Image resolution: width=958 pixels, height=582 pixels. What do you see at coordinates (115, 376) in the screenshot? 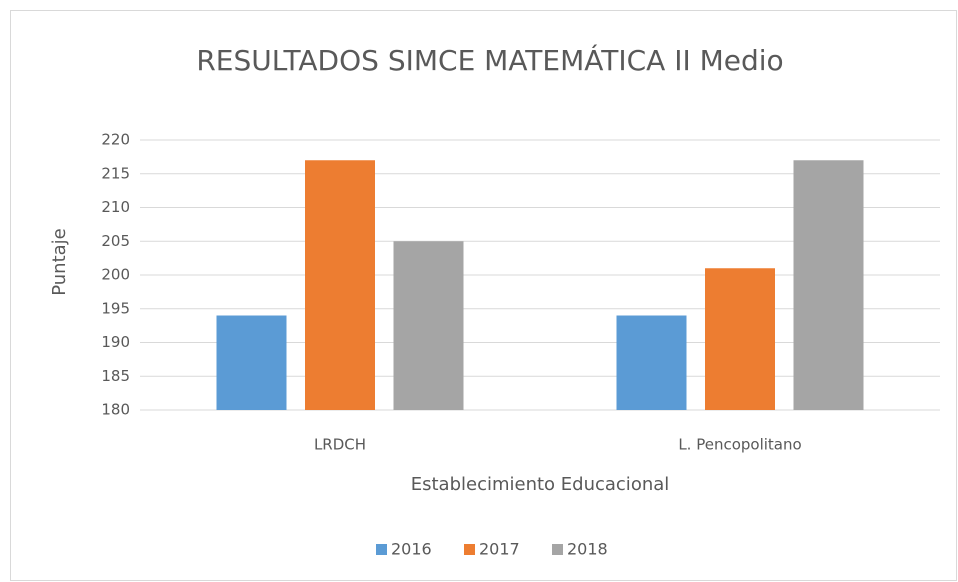
I see `y-tick-label: 185` at bounding box center [115, 376].